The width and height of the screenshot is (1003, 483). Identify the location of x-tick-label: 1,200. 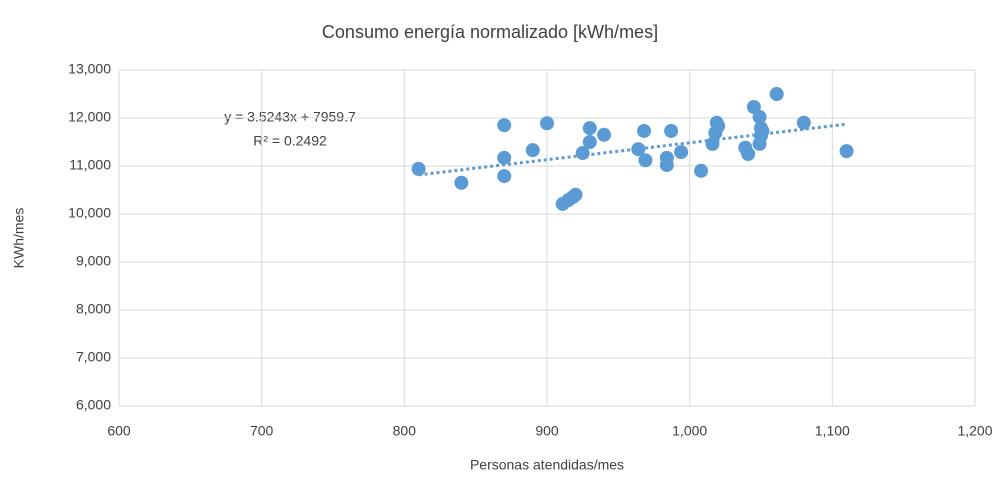
(974, 431).